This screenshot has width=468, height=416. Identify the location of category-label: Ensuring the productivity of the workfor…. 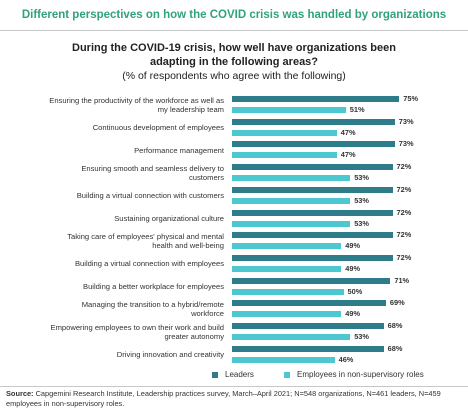
(136, 105).